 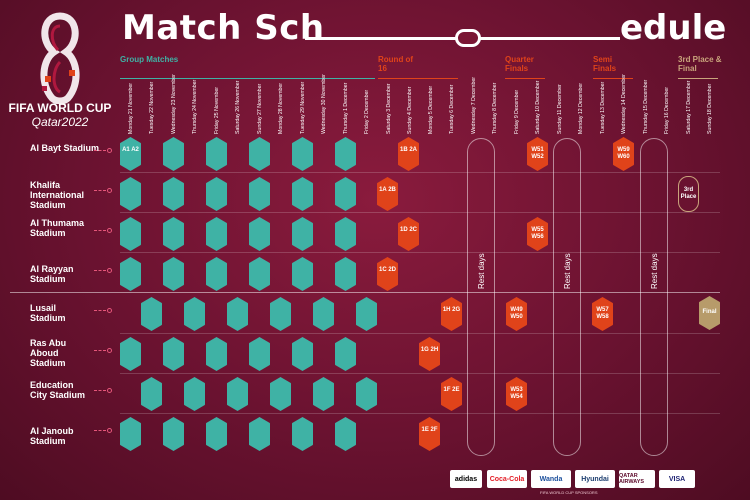 I want to click on match-r16-lusail: 1H 2G, so click(x=451, y=314).